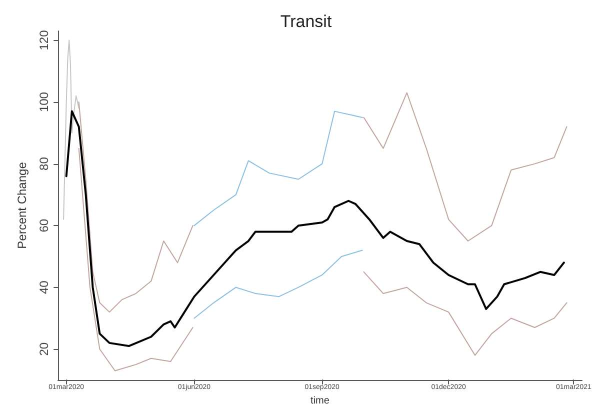 This screenshot has width=612, height=419. I want to click on y-tick-label: 20, so click(44, 349).